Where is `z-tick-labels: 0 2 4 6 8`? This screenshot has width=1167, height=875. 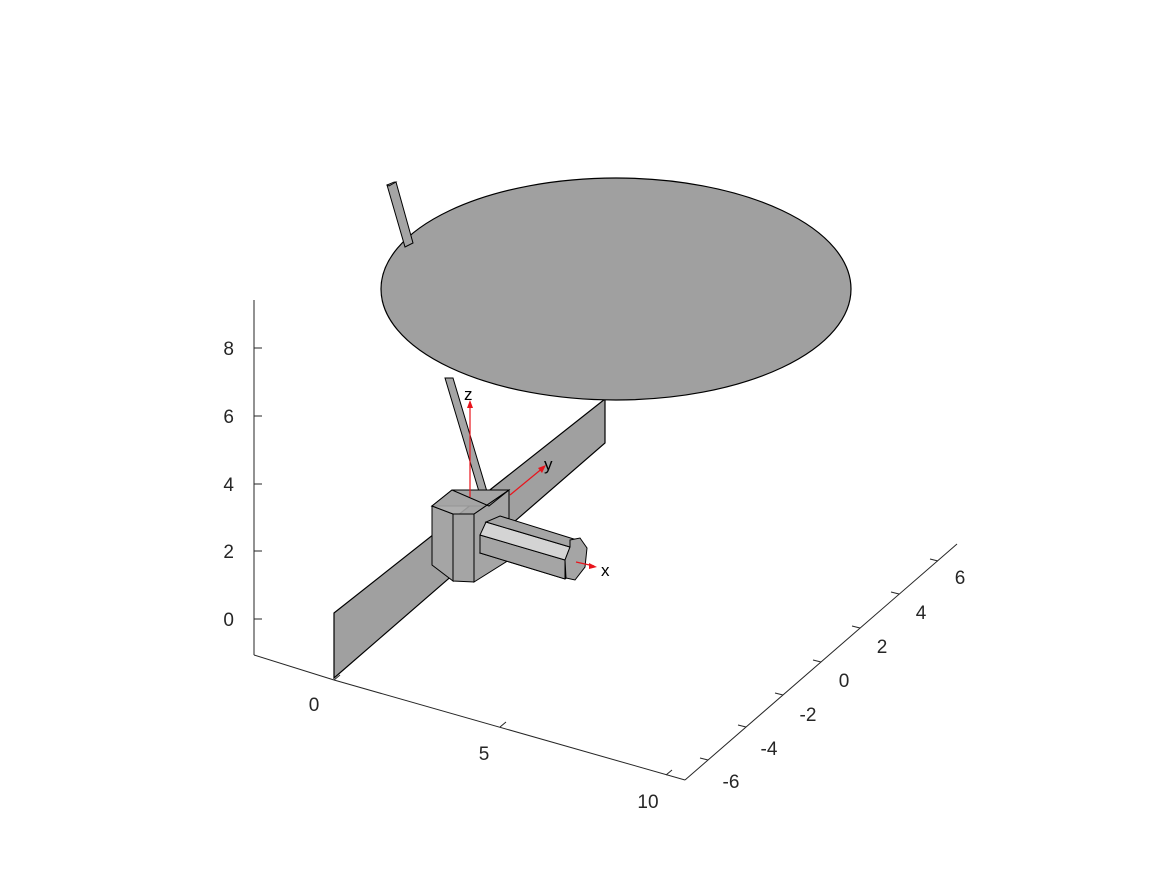 z-tick-labels: 0 2 4 6 8 is located at coordinates (228, 485).